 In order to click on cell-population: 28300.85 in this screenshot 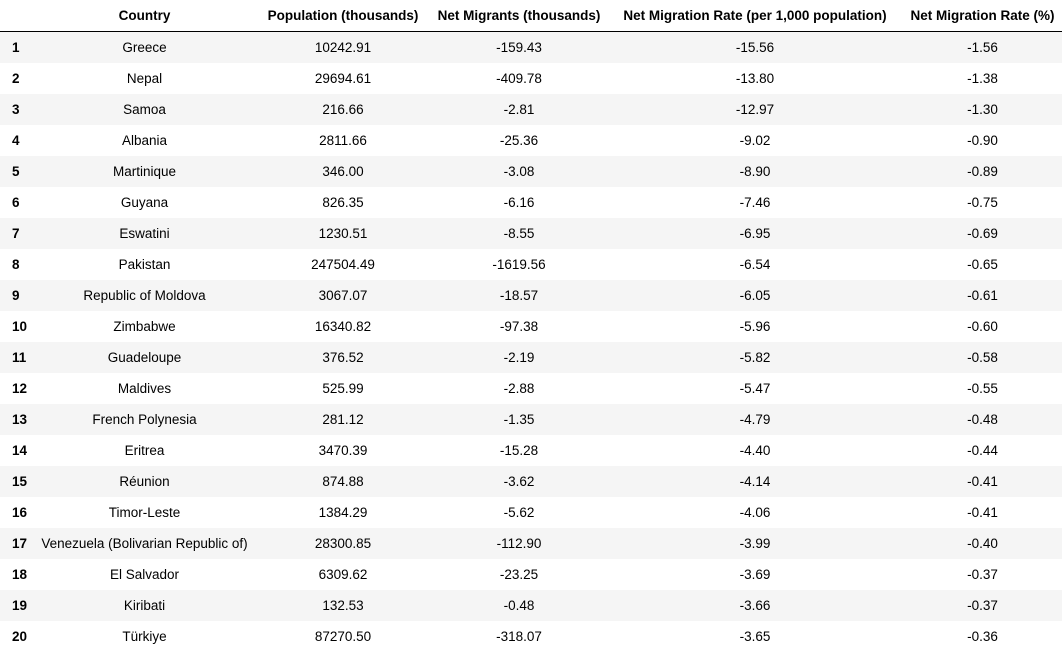, I will do `click(343, 543)`.